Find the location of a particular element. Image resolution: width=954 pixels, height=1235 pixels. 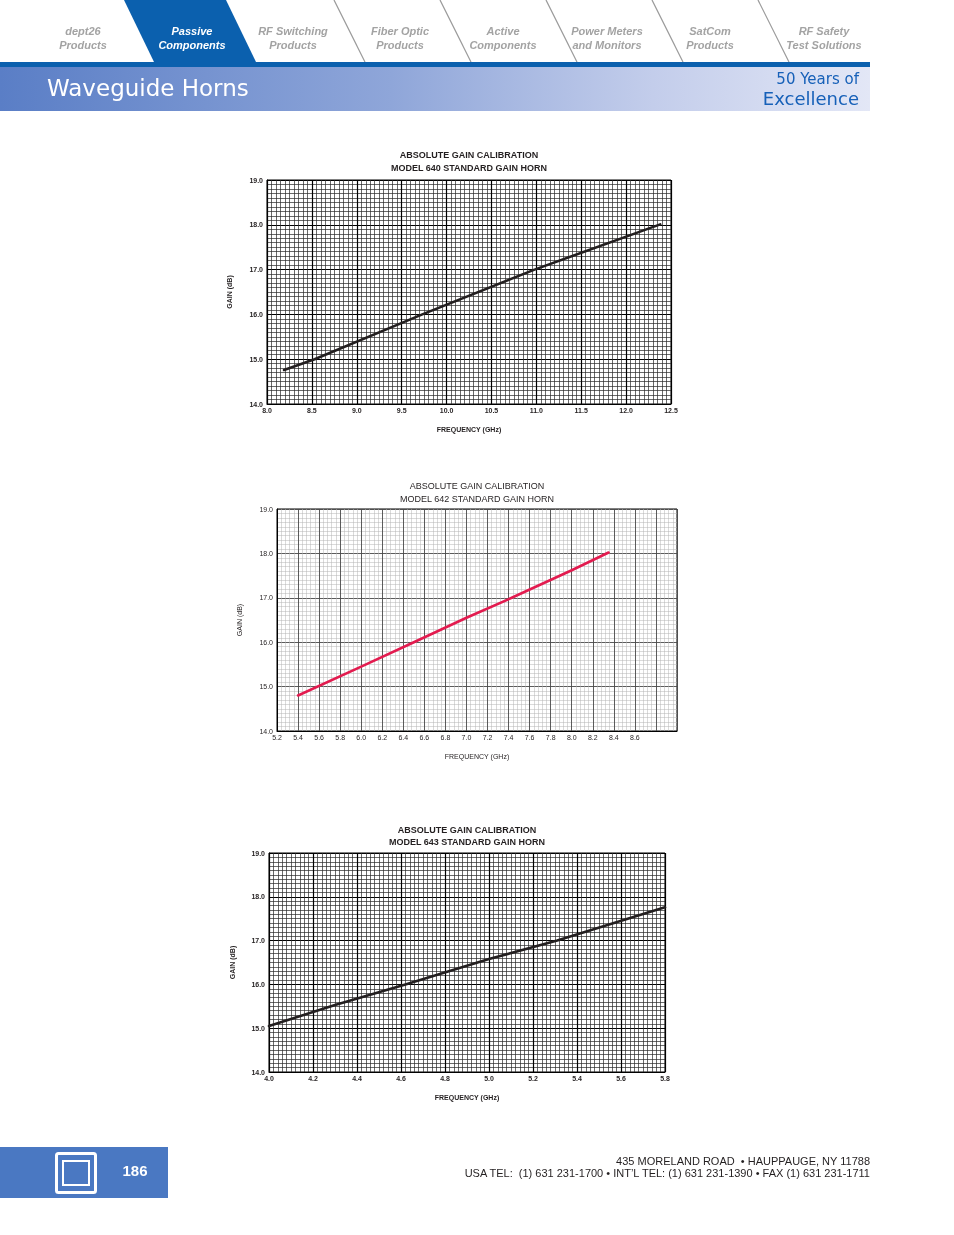

text: USA TEL: (1) 631 231-1700 • INT’L TEL: (1) 631 231-1390 • FAX (1) 631 231-1711 is located at coordinates (667, 1173).